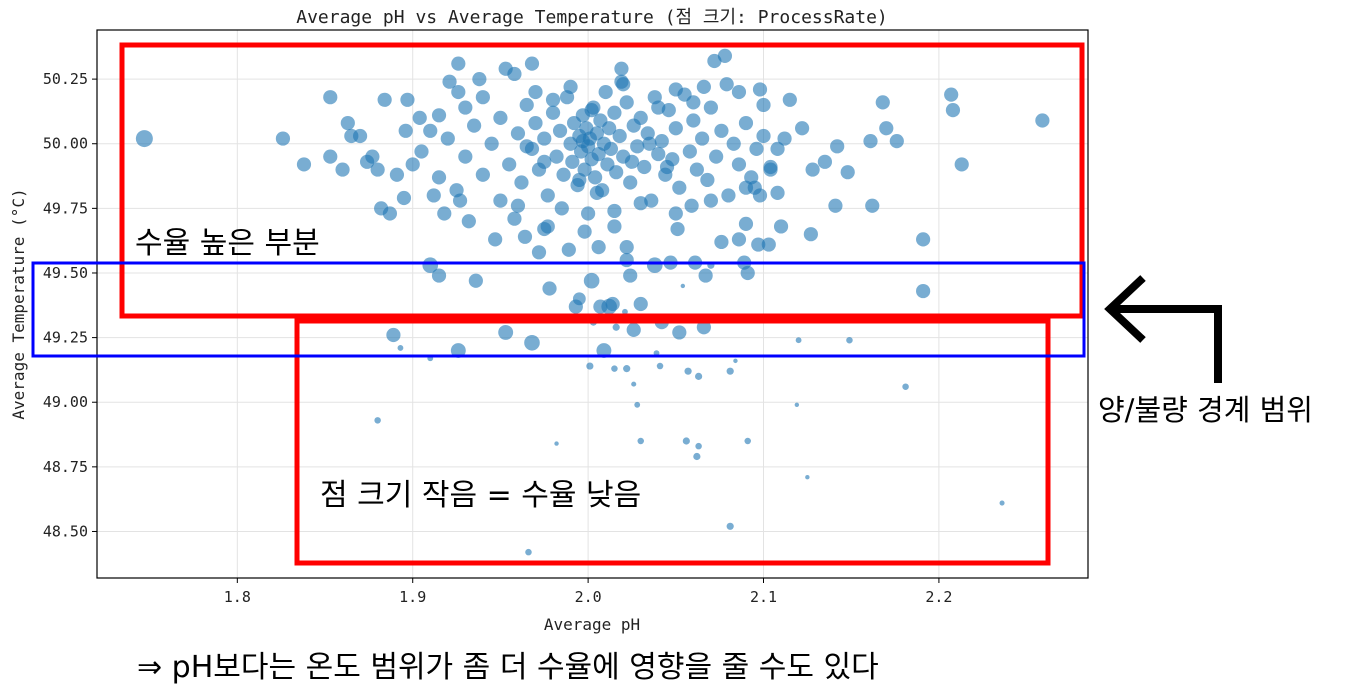  What do you see at coordinates (65, 273) in the screenshot?
I see `y-tick-label: 49.50` at bounding box center [65, 273].